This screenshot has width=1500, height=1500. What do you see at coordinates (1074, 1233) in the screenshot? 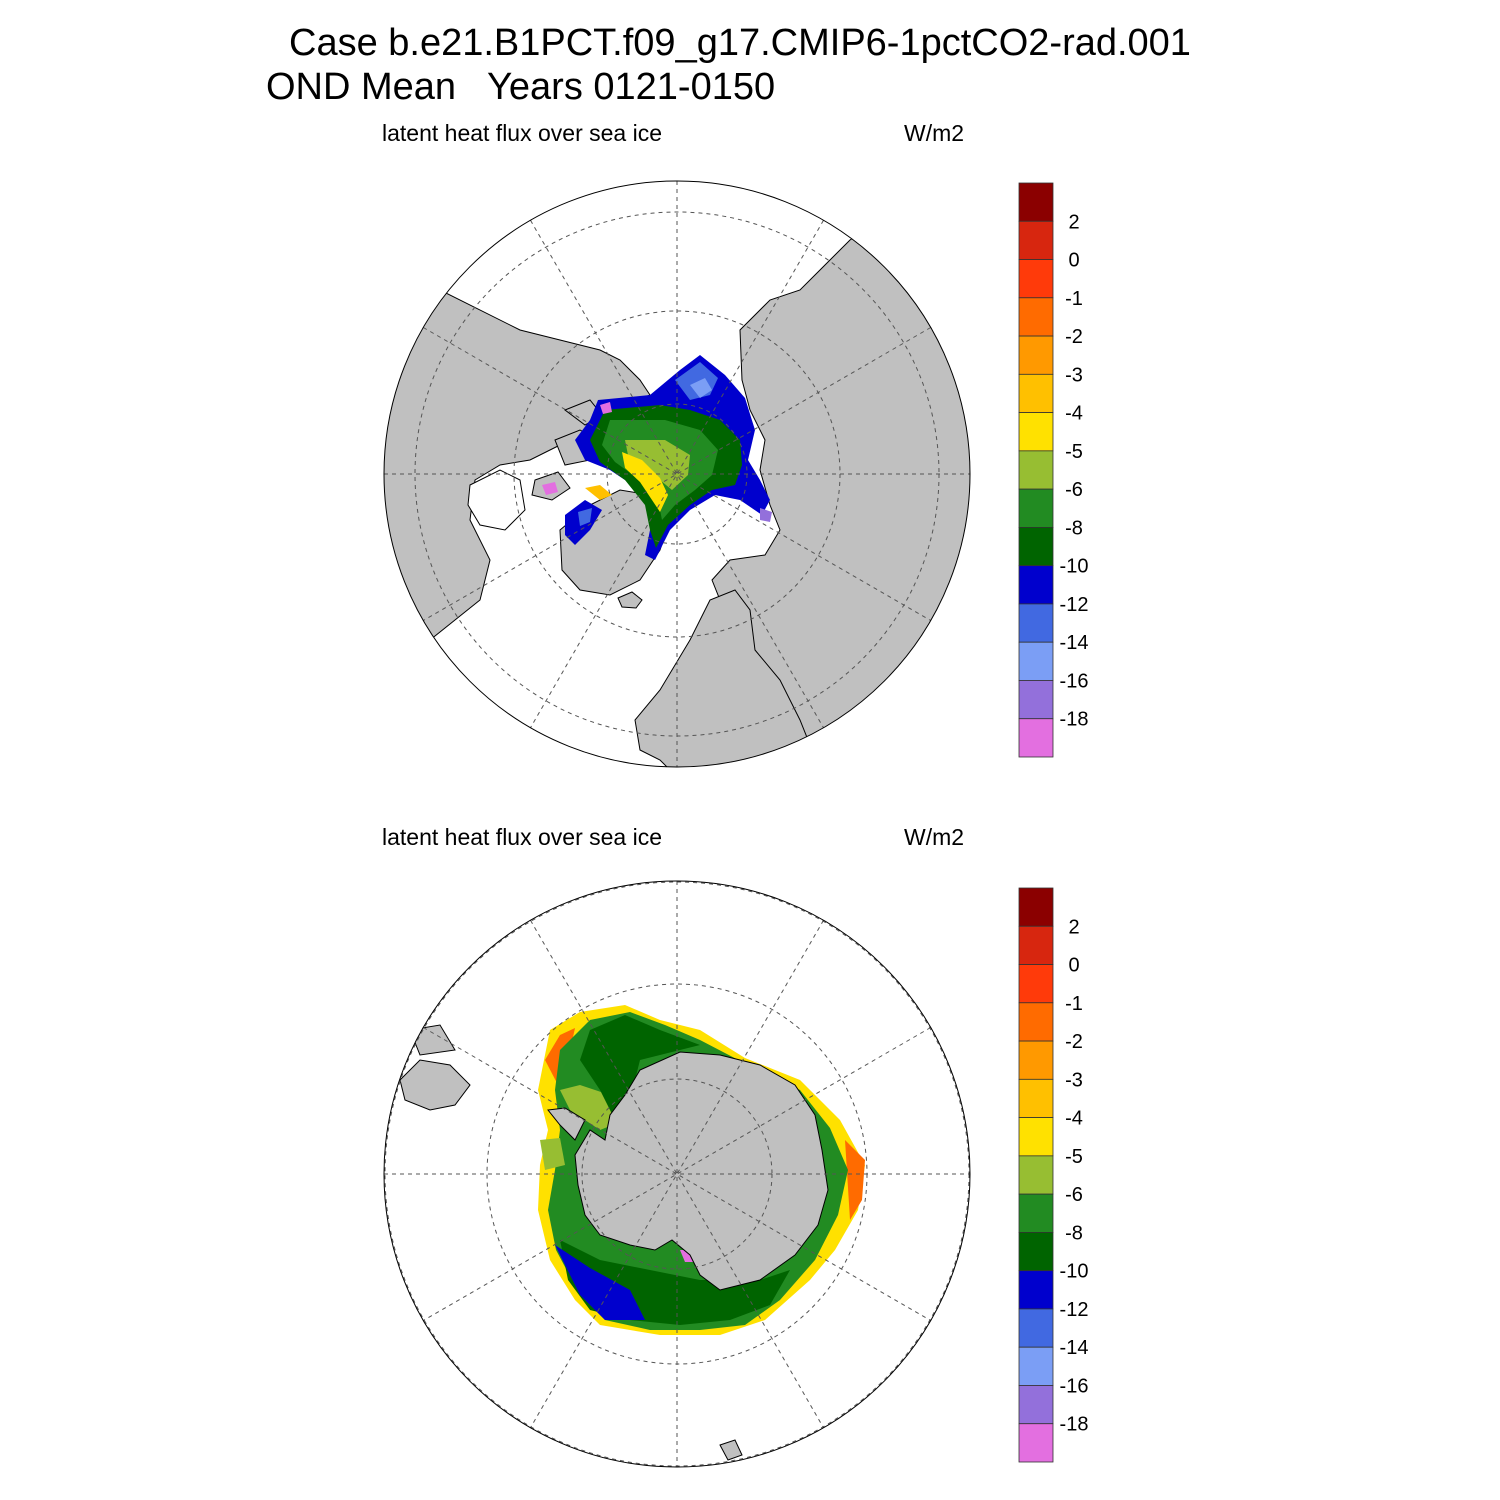
I see `south-colorbar-tick-label: -8` at bounding box center [1074, 1233].